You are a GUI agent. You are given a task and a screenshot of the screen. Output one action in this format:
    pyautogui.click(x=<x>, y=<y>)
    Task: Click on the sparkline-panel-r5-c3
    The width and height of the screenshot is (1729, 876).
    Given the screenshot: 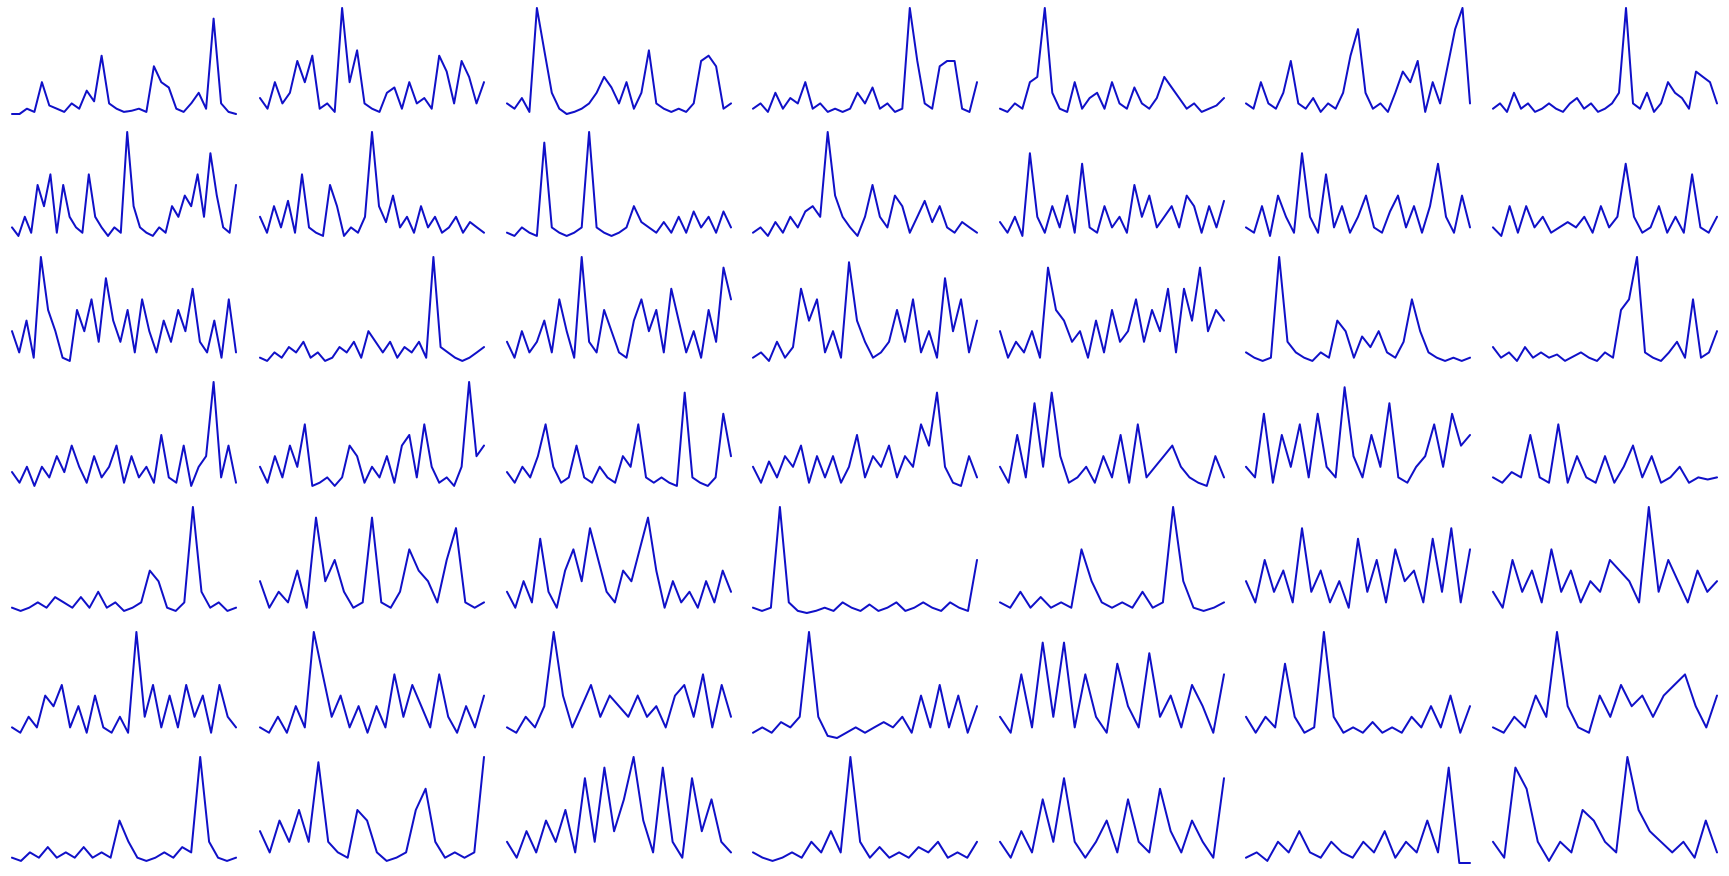 What is the action you would take?
    pyautogui.click(x=619, y=562)
    